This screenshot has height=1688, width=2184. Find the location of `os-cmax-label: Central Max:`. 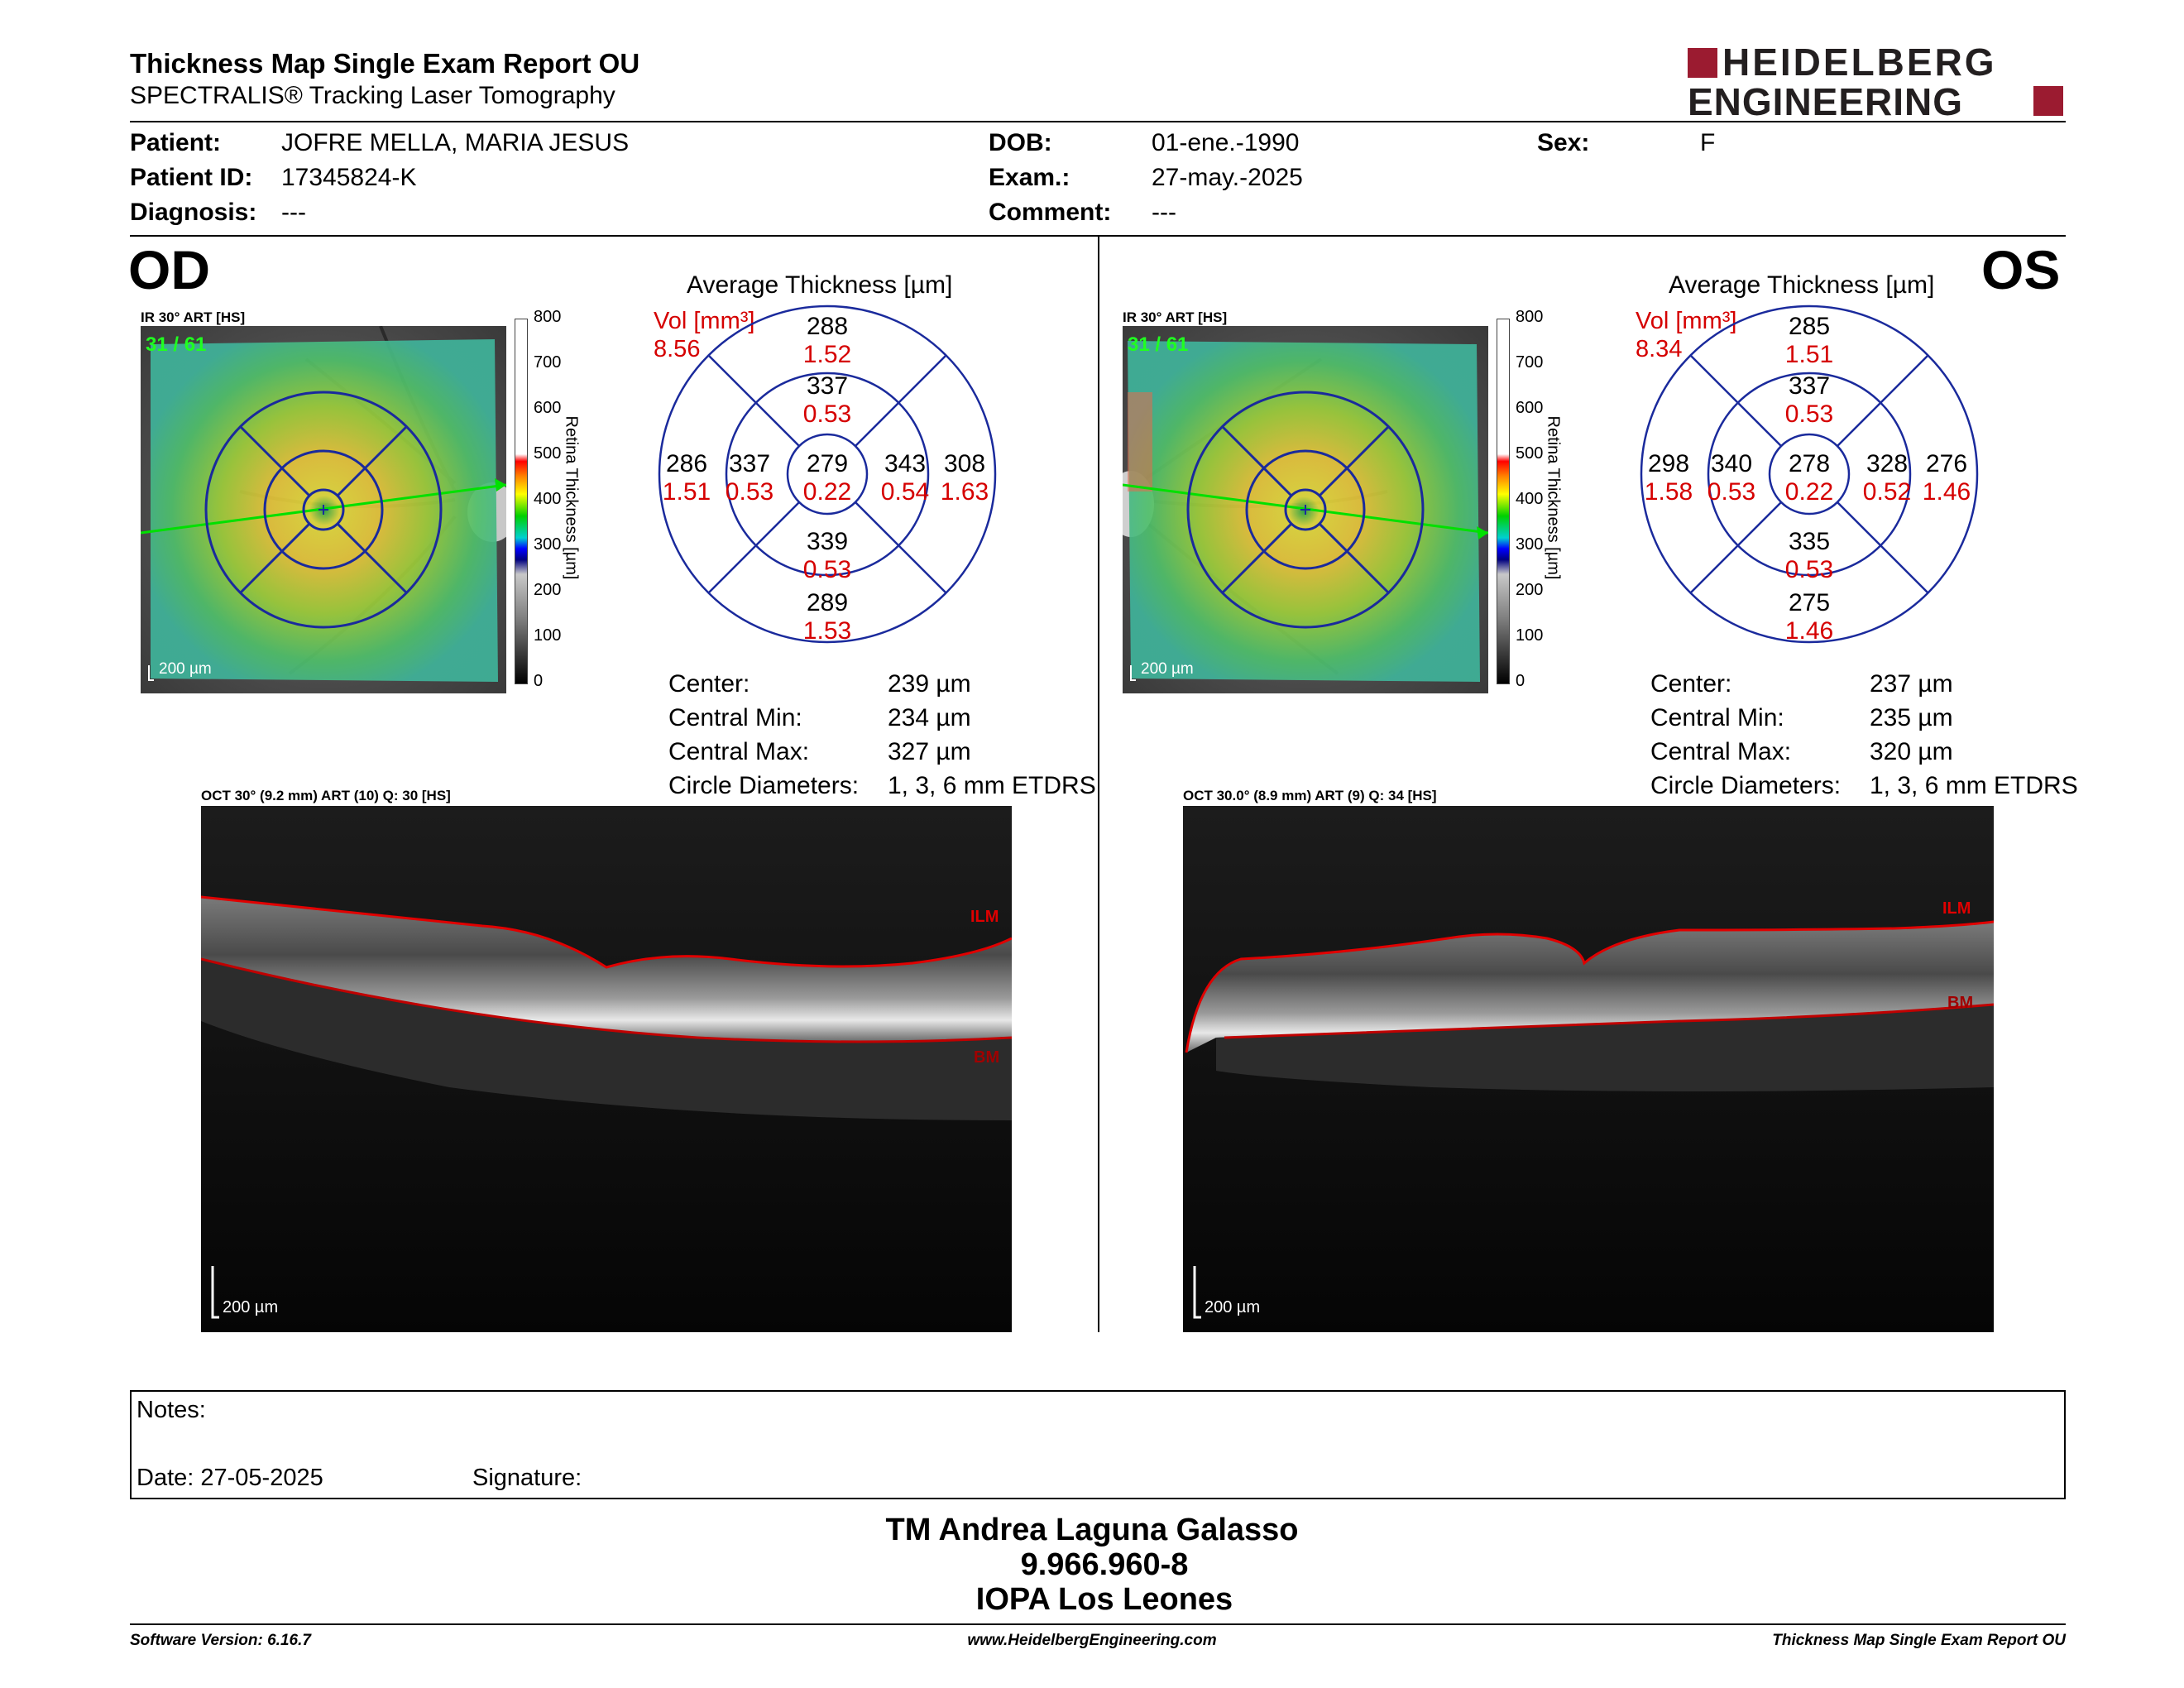

os-cmax-label: Central Max: is located at coordinates (1721, 751).